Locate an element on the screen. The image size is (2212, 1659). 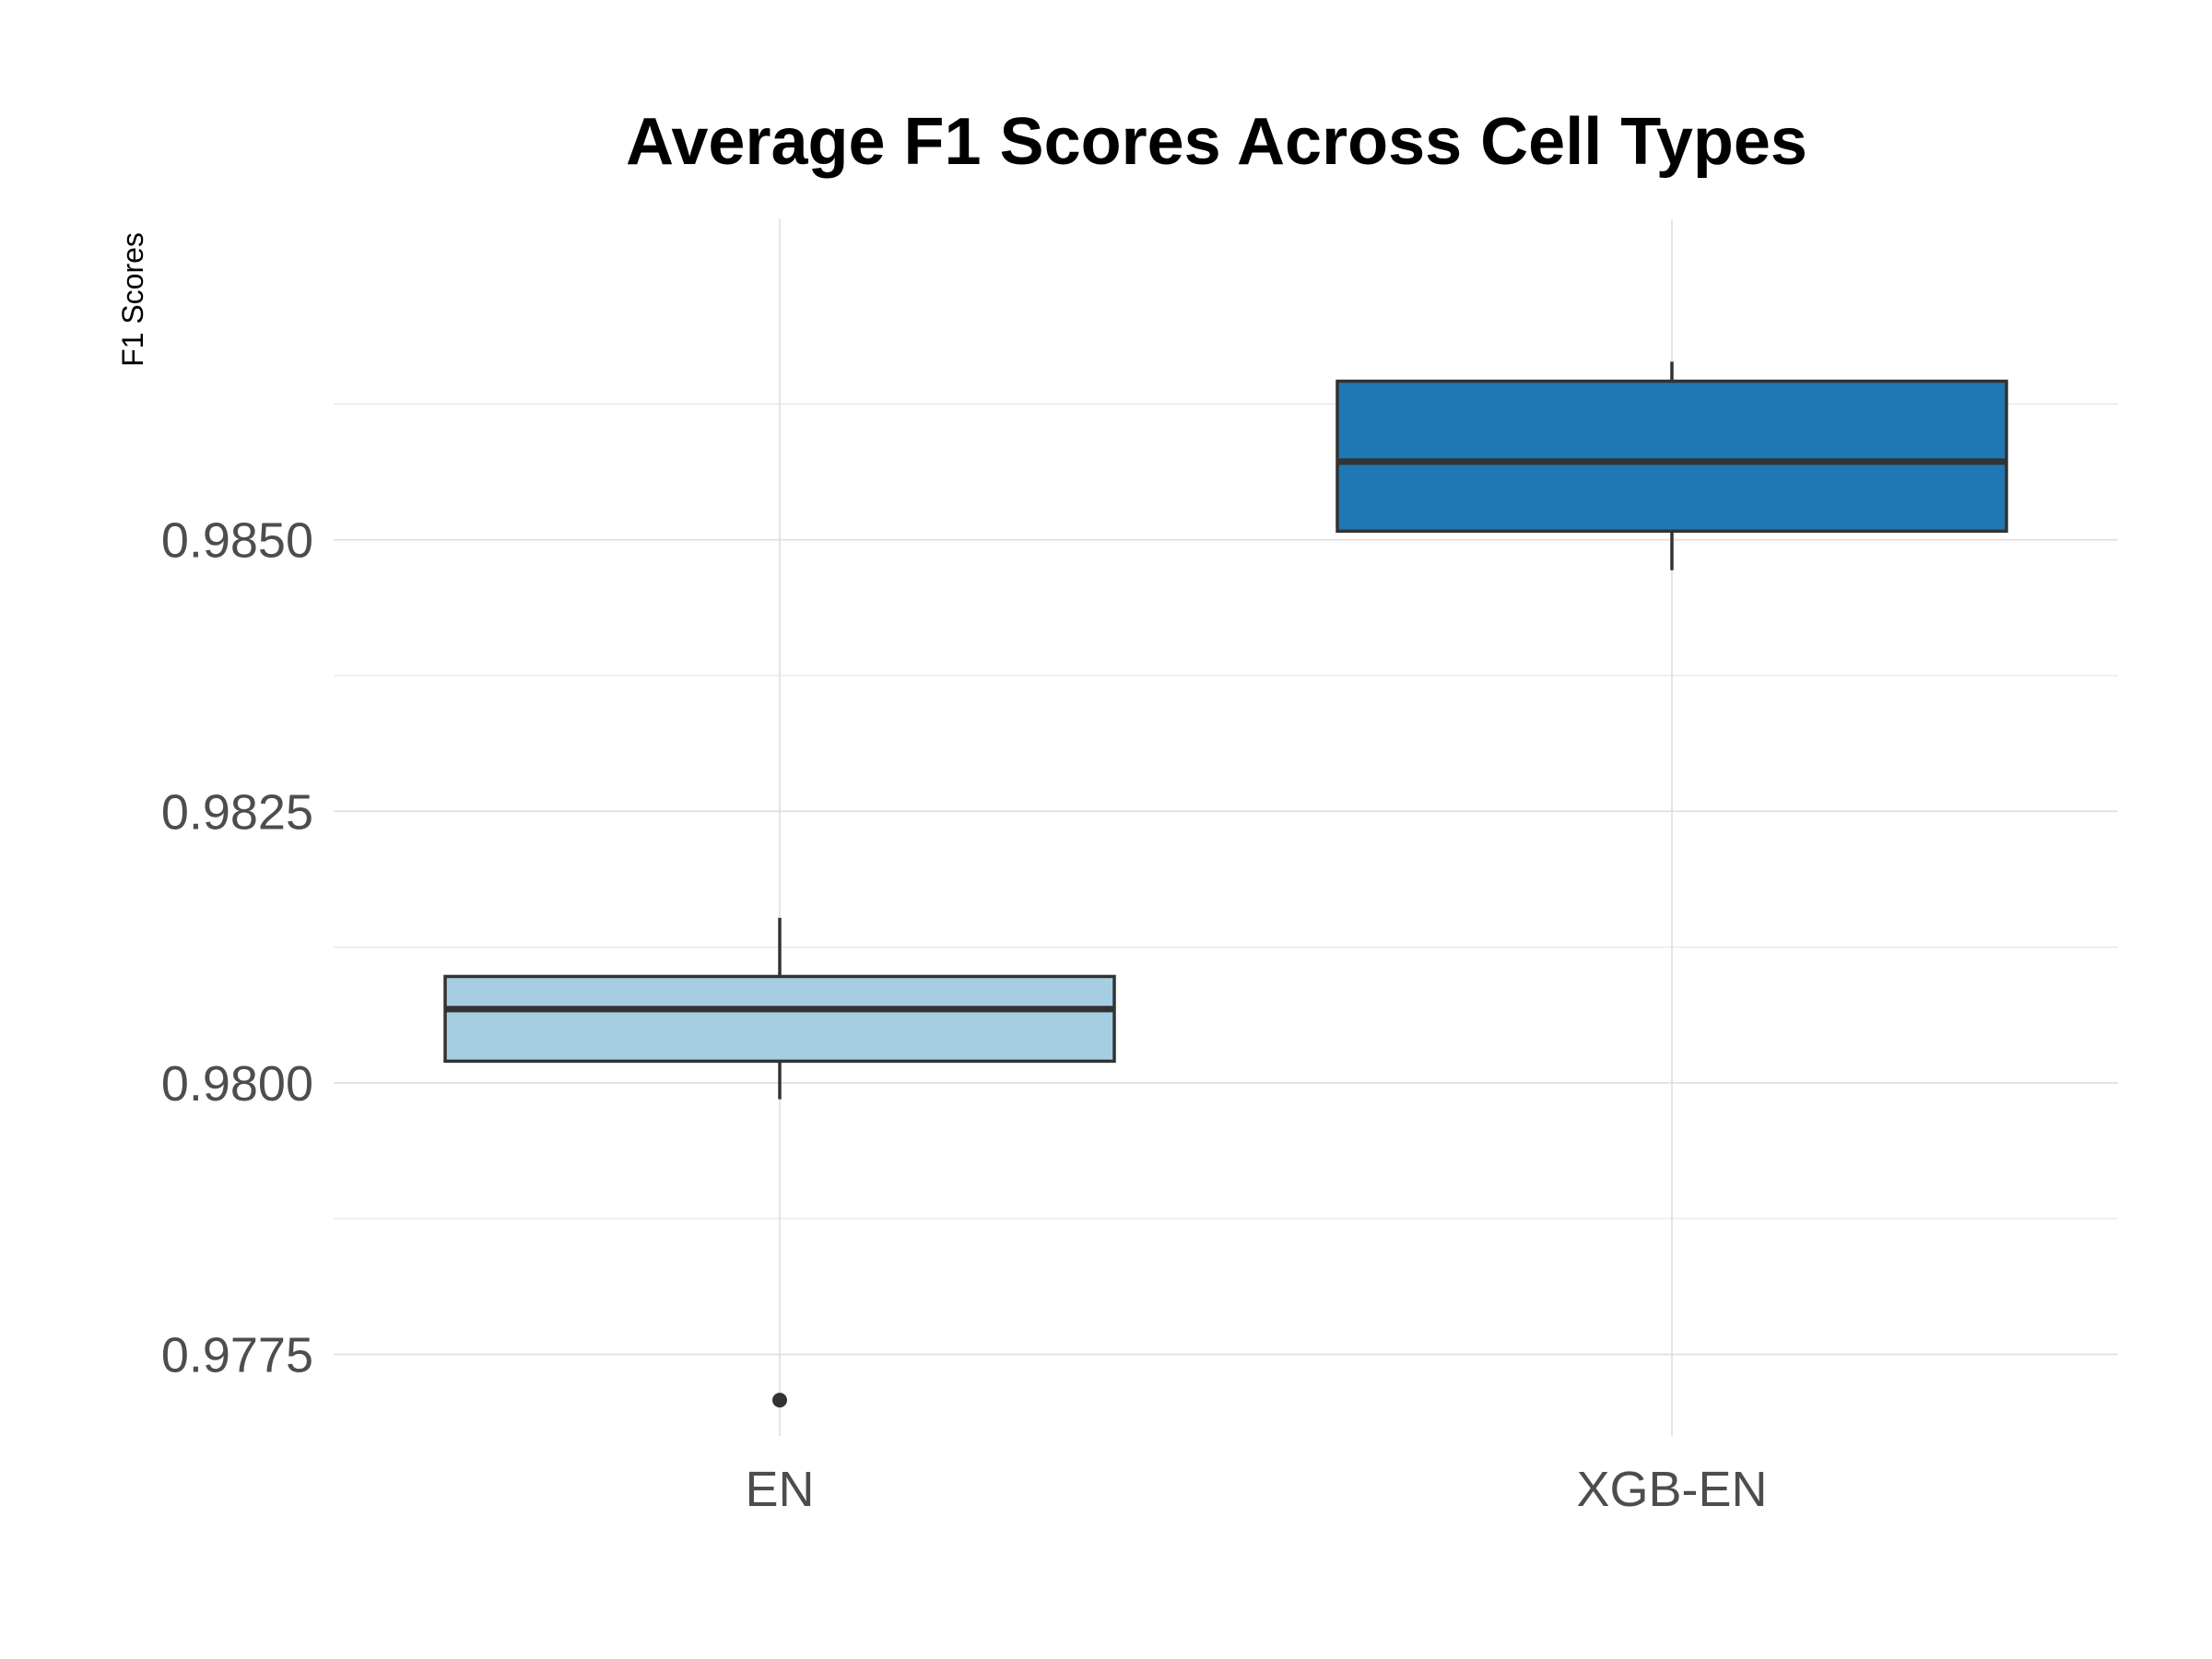
box-xgb-en is located at coordinates (1671, 466).